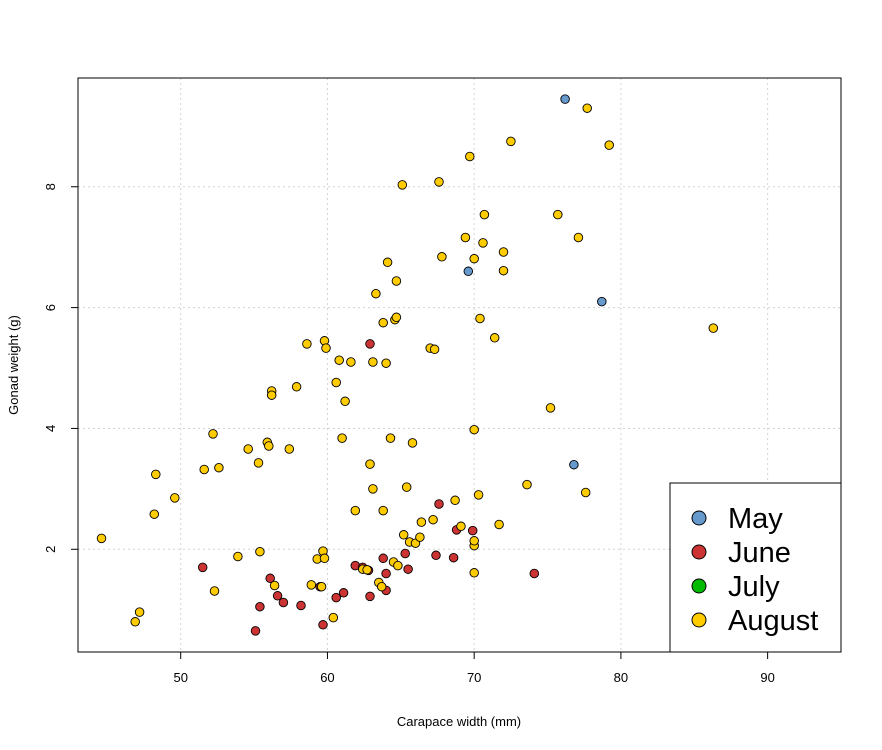  Describe the element at coordinates (767, 677) in the screenshot. I see `x-tick-label: 90` at that location.